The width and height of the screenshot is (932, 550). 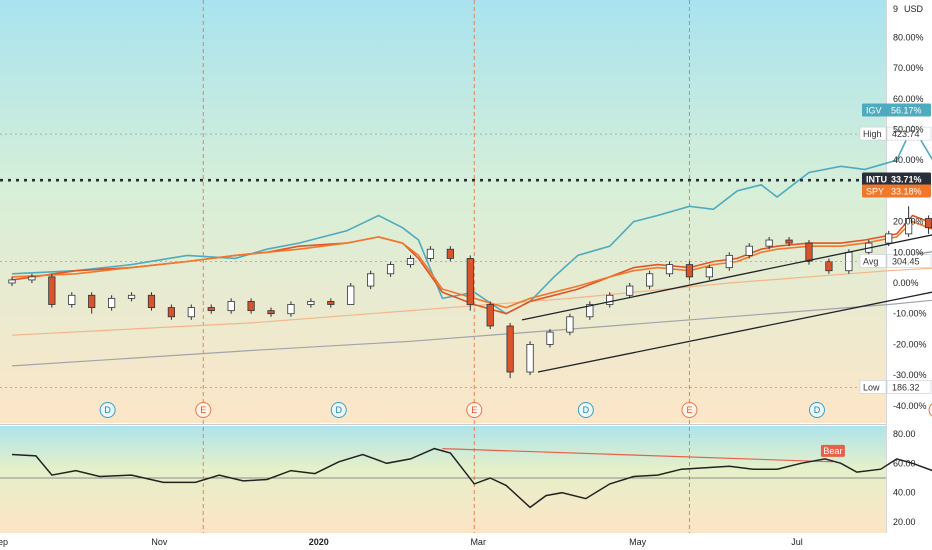 What do you see at coordinates (914, 9) in the screenshot?
I see `axis-unit-label: USD` at bounding box center [914, 9].